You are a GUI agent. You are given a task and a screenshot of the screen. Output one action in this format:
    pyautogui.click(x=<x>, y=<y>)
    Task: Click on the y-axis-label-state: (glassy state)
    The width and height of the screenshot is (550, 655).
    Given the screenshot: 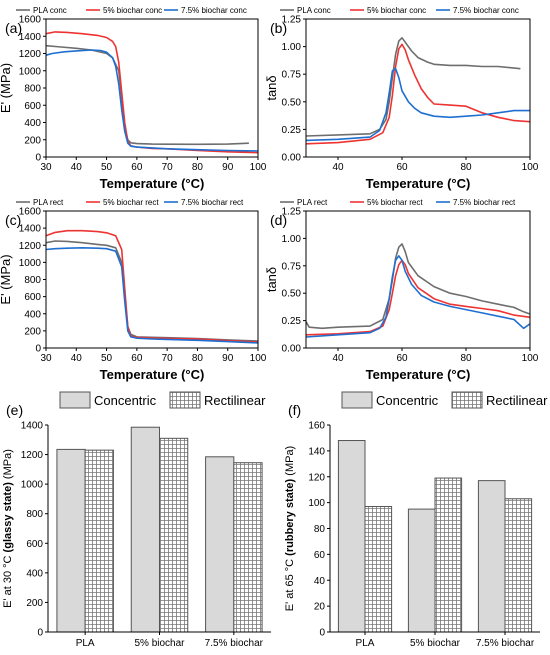 What is the action you would take?
    pyautogui.click(x=8, y=517)
    